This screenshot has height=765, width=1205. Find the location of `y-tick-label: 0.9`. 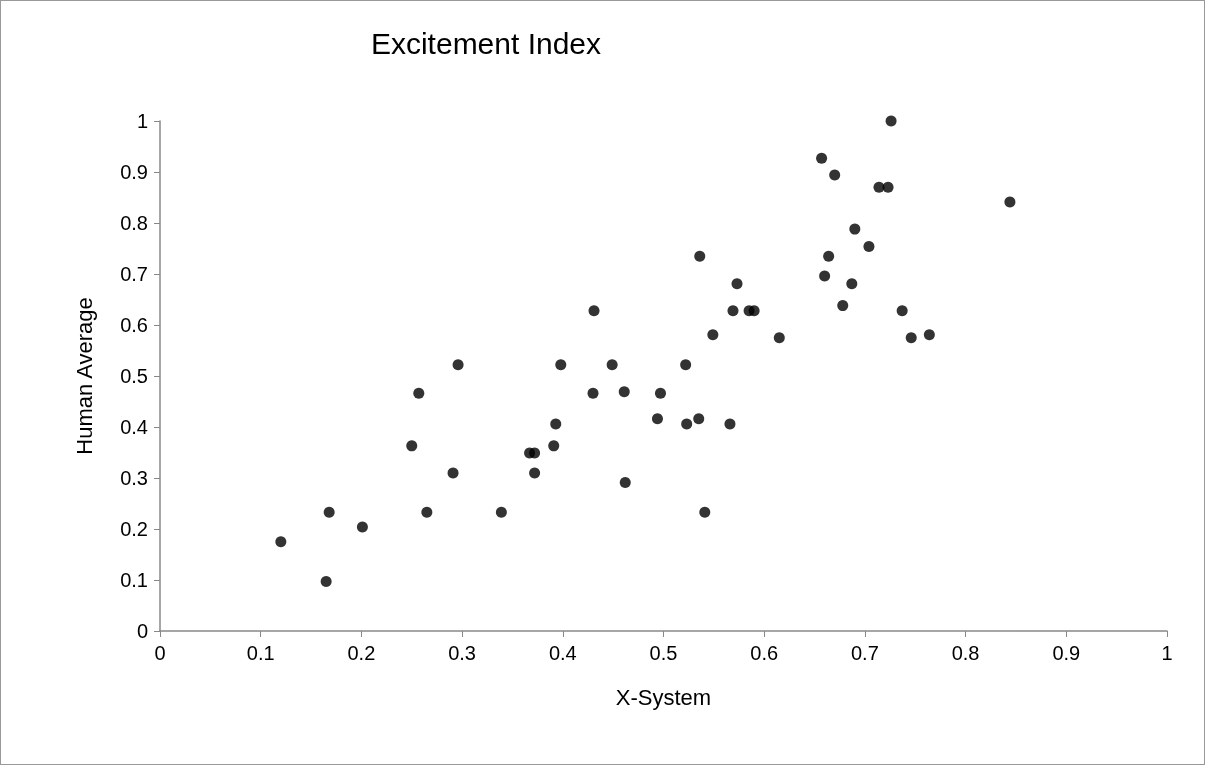

y-tick-label: 0.9 is located at coordinates (134, 172).